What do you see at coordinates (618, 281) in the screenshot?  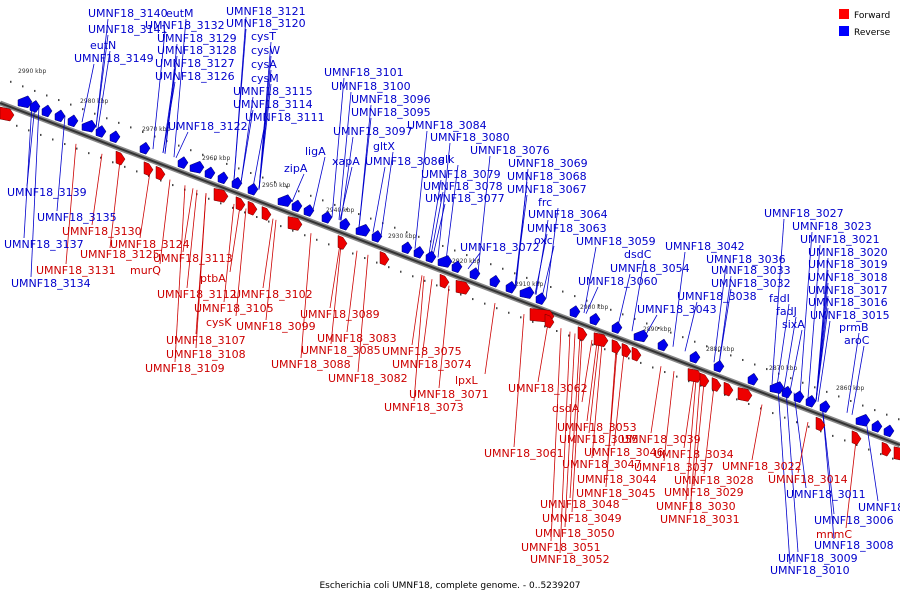 I see `reverse-gene-label: UMNF18_3060` at bounding box center [618, 281].